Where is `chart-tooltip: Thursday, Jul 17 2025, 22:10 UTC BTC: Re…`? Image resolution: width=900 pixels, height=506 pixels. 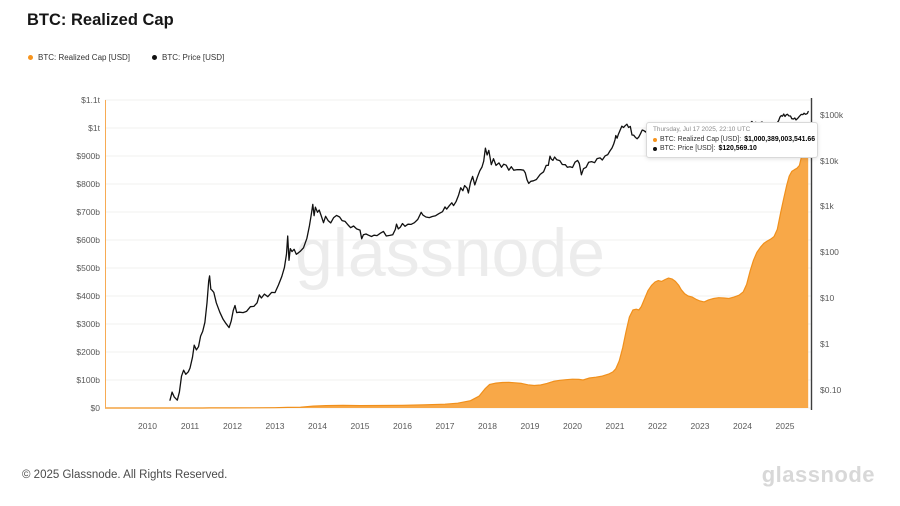
chart-tooltip: Thursday, Jul 17 2025, 22:10 UTC BTC: Re… is located at coordinates (732, 140).